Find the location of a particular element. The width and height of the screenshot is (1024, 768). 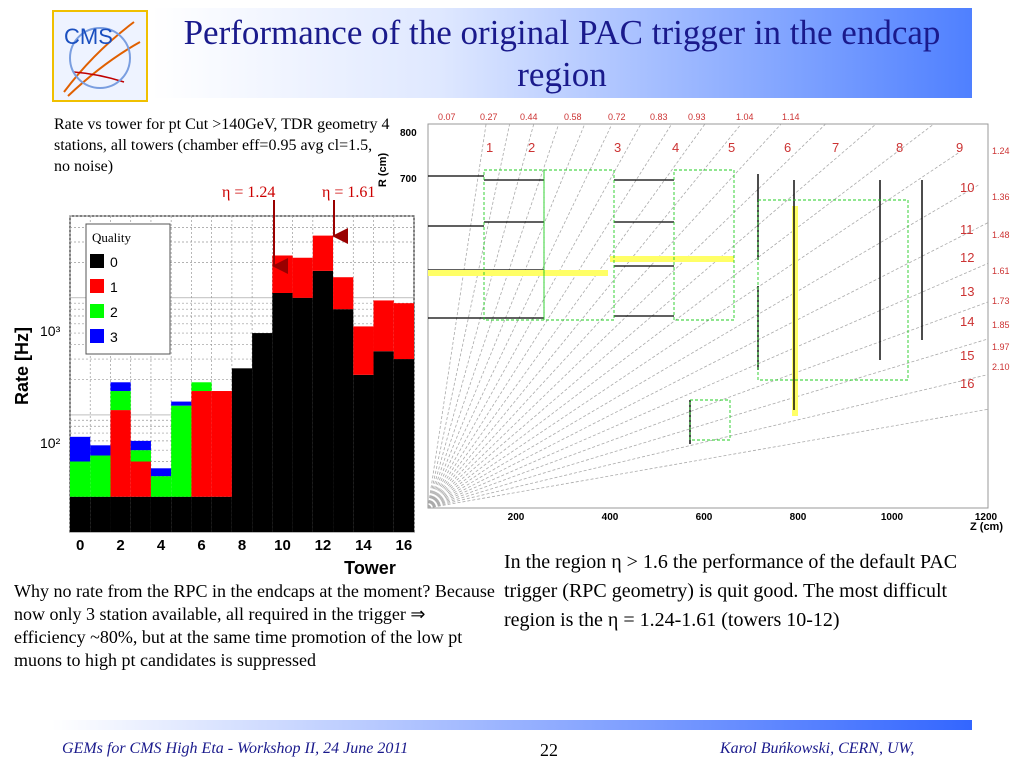

right-eta-label: 2.10 is located at coordinates (1001, 367).